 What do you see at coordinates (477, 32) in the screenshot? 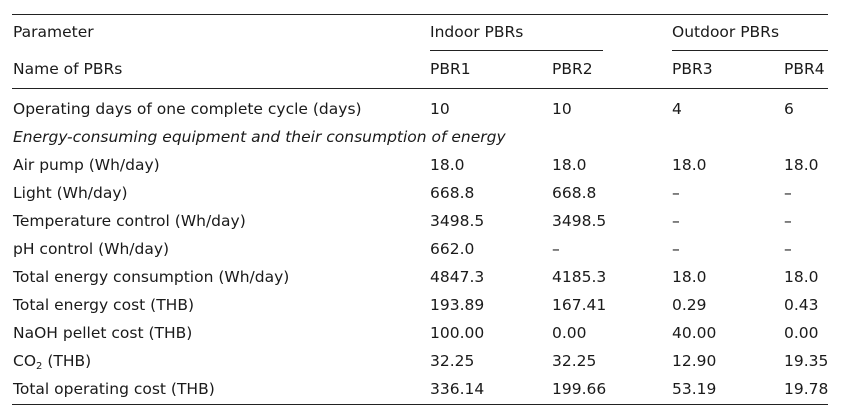
I see `header-indoor-pbrs: Indoor PBRs` at bounding box center [477, 32].